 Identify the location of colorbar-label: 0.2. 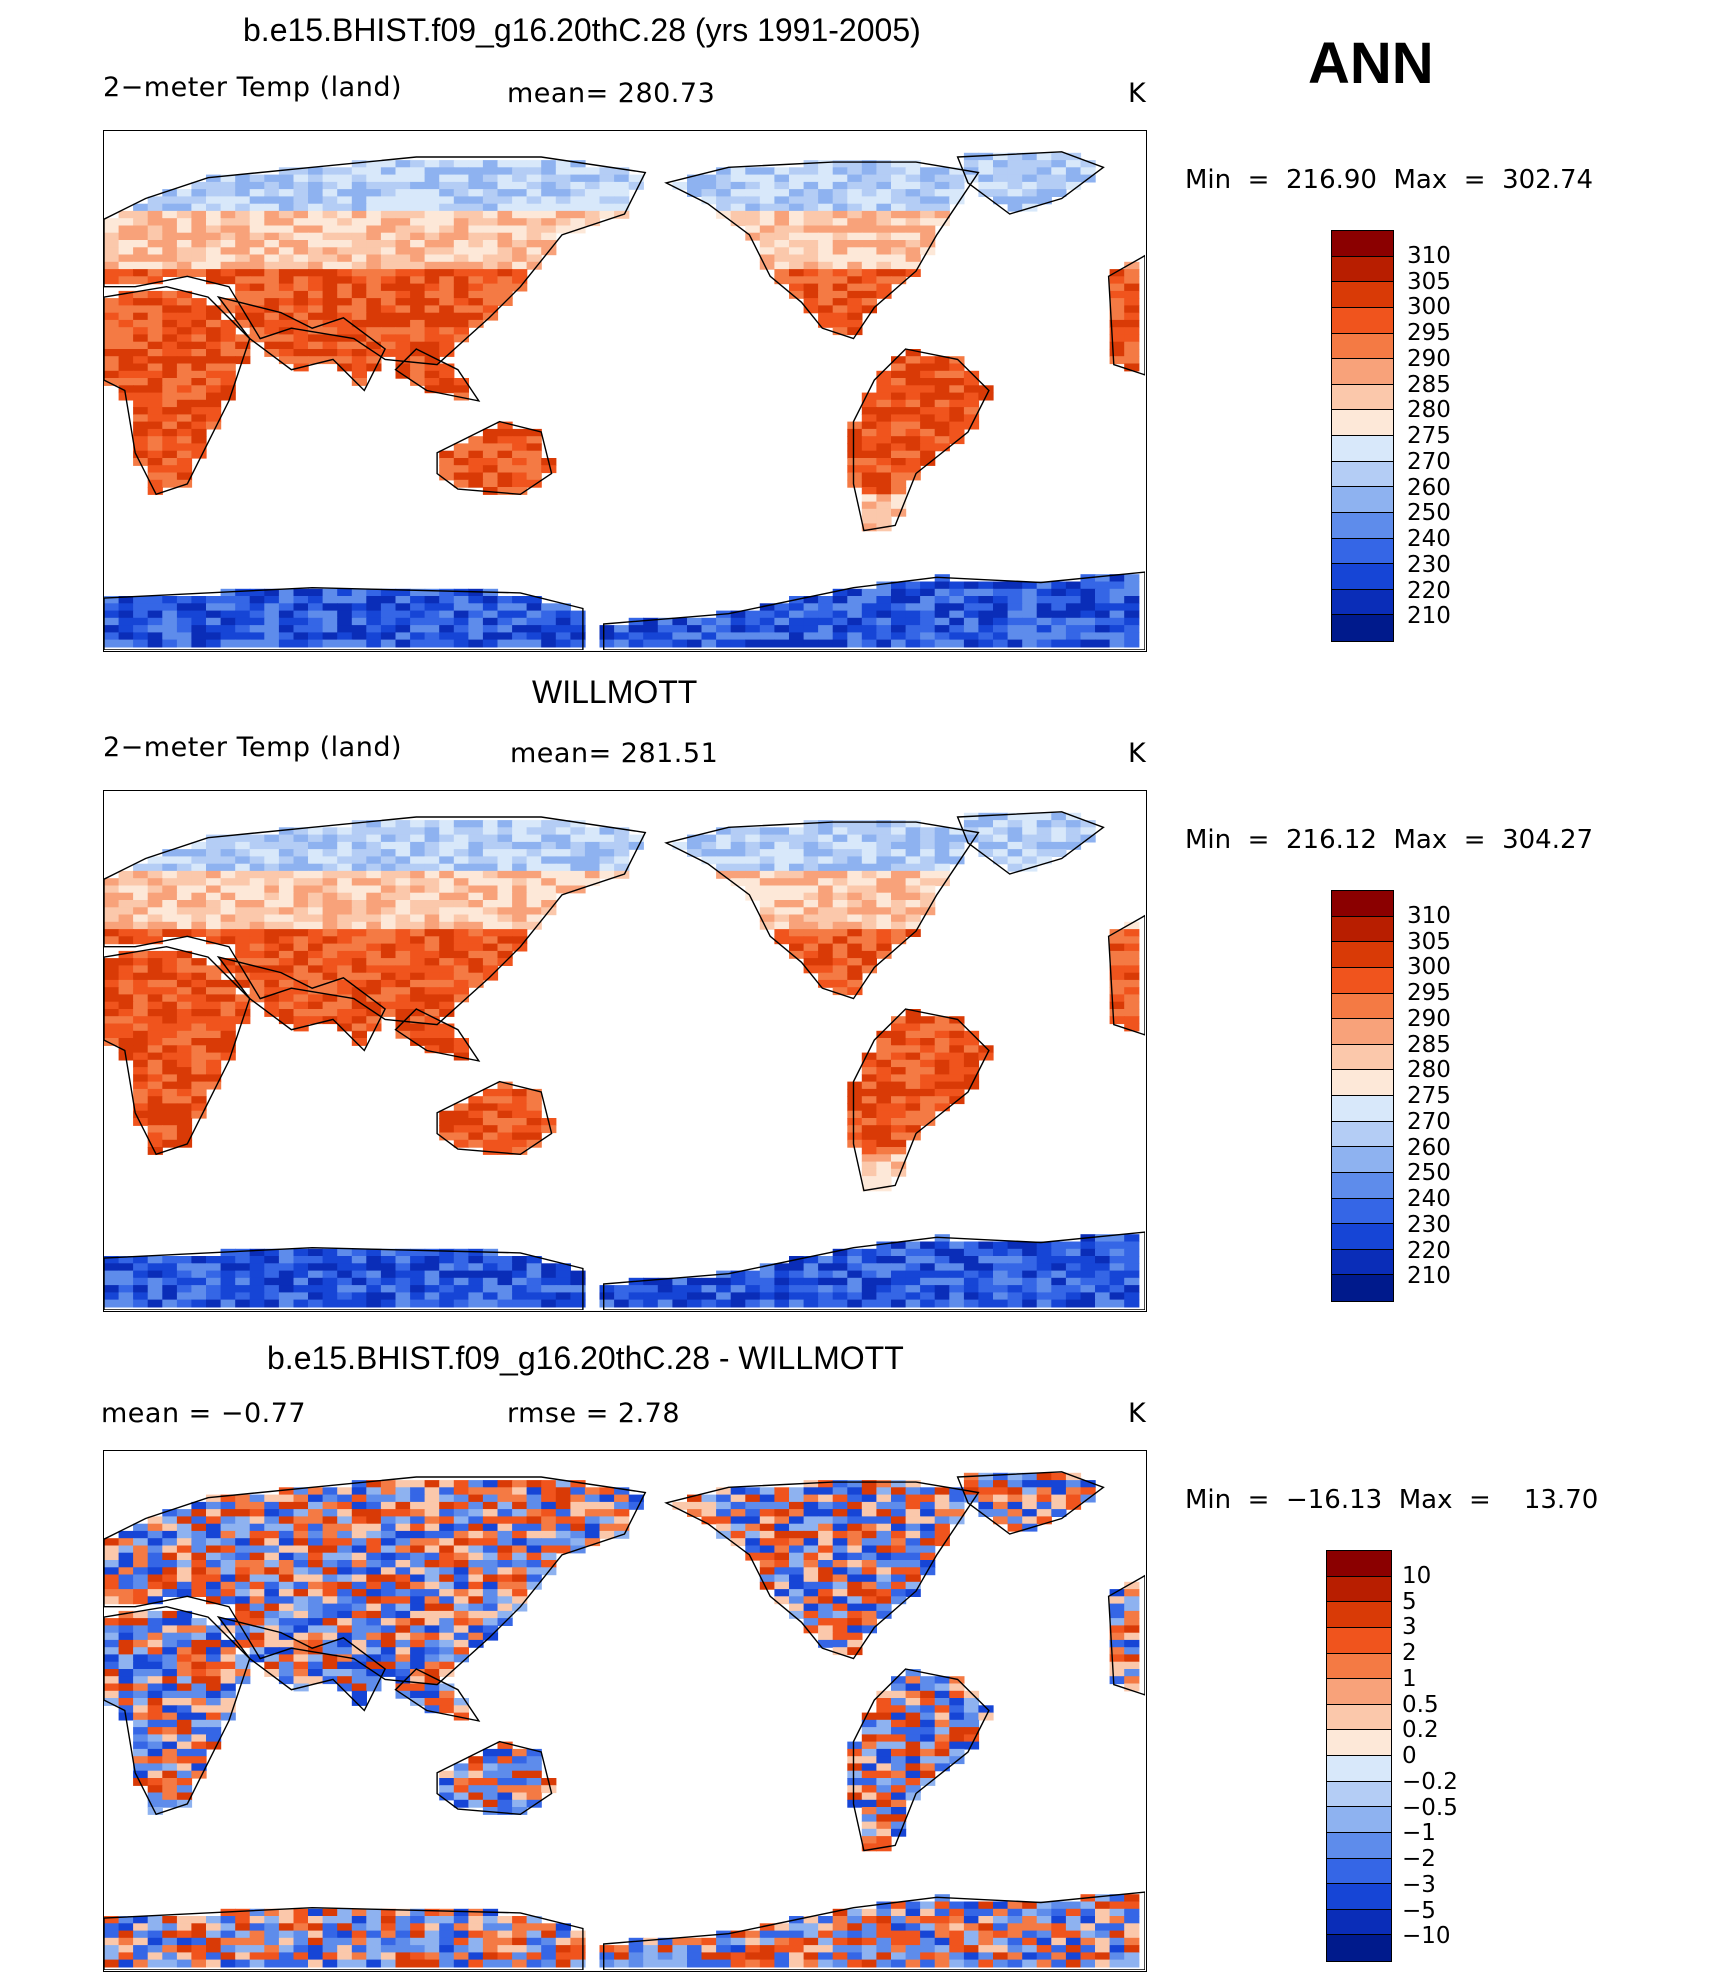
(1420, 1730).